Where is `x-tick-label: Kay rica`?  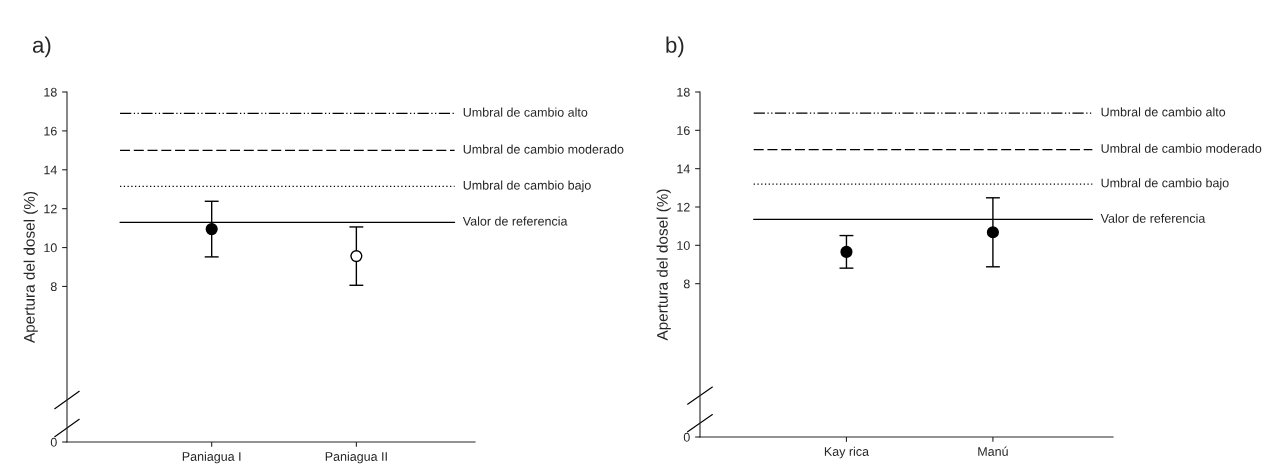 x-tick-label: Kay rica is located at coordinates (847, 452).